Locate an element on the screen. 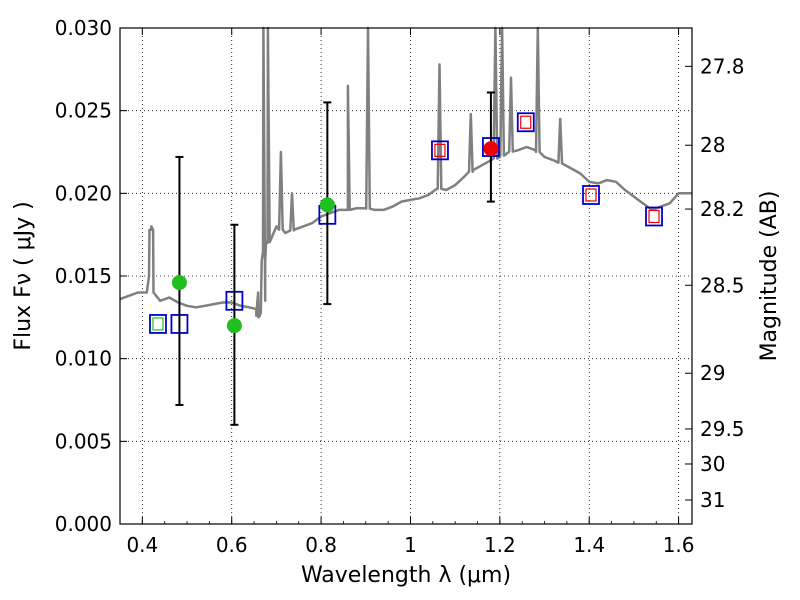  mag-tick-label: 28.5 is located at coordinates (722, 285).